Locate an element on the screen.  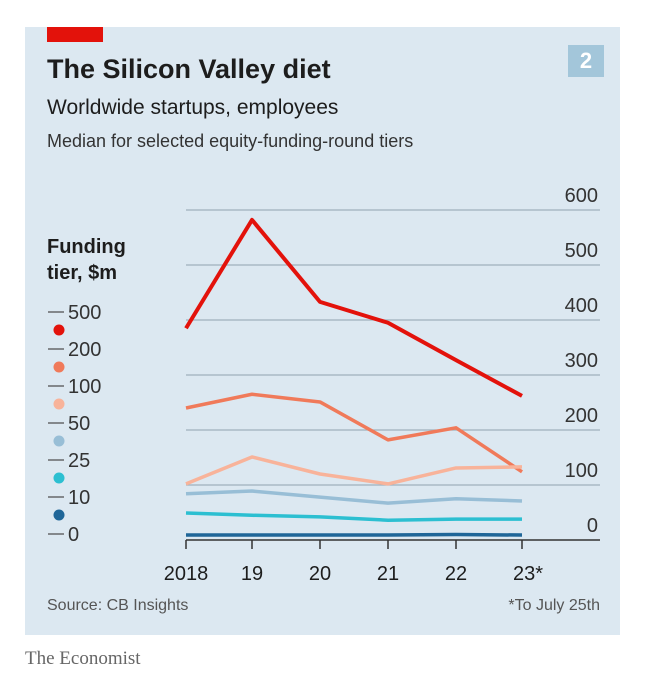
y-tick-label: 0 is located at coordinates (592, 526).